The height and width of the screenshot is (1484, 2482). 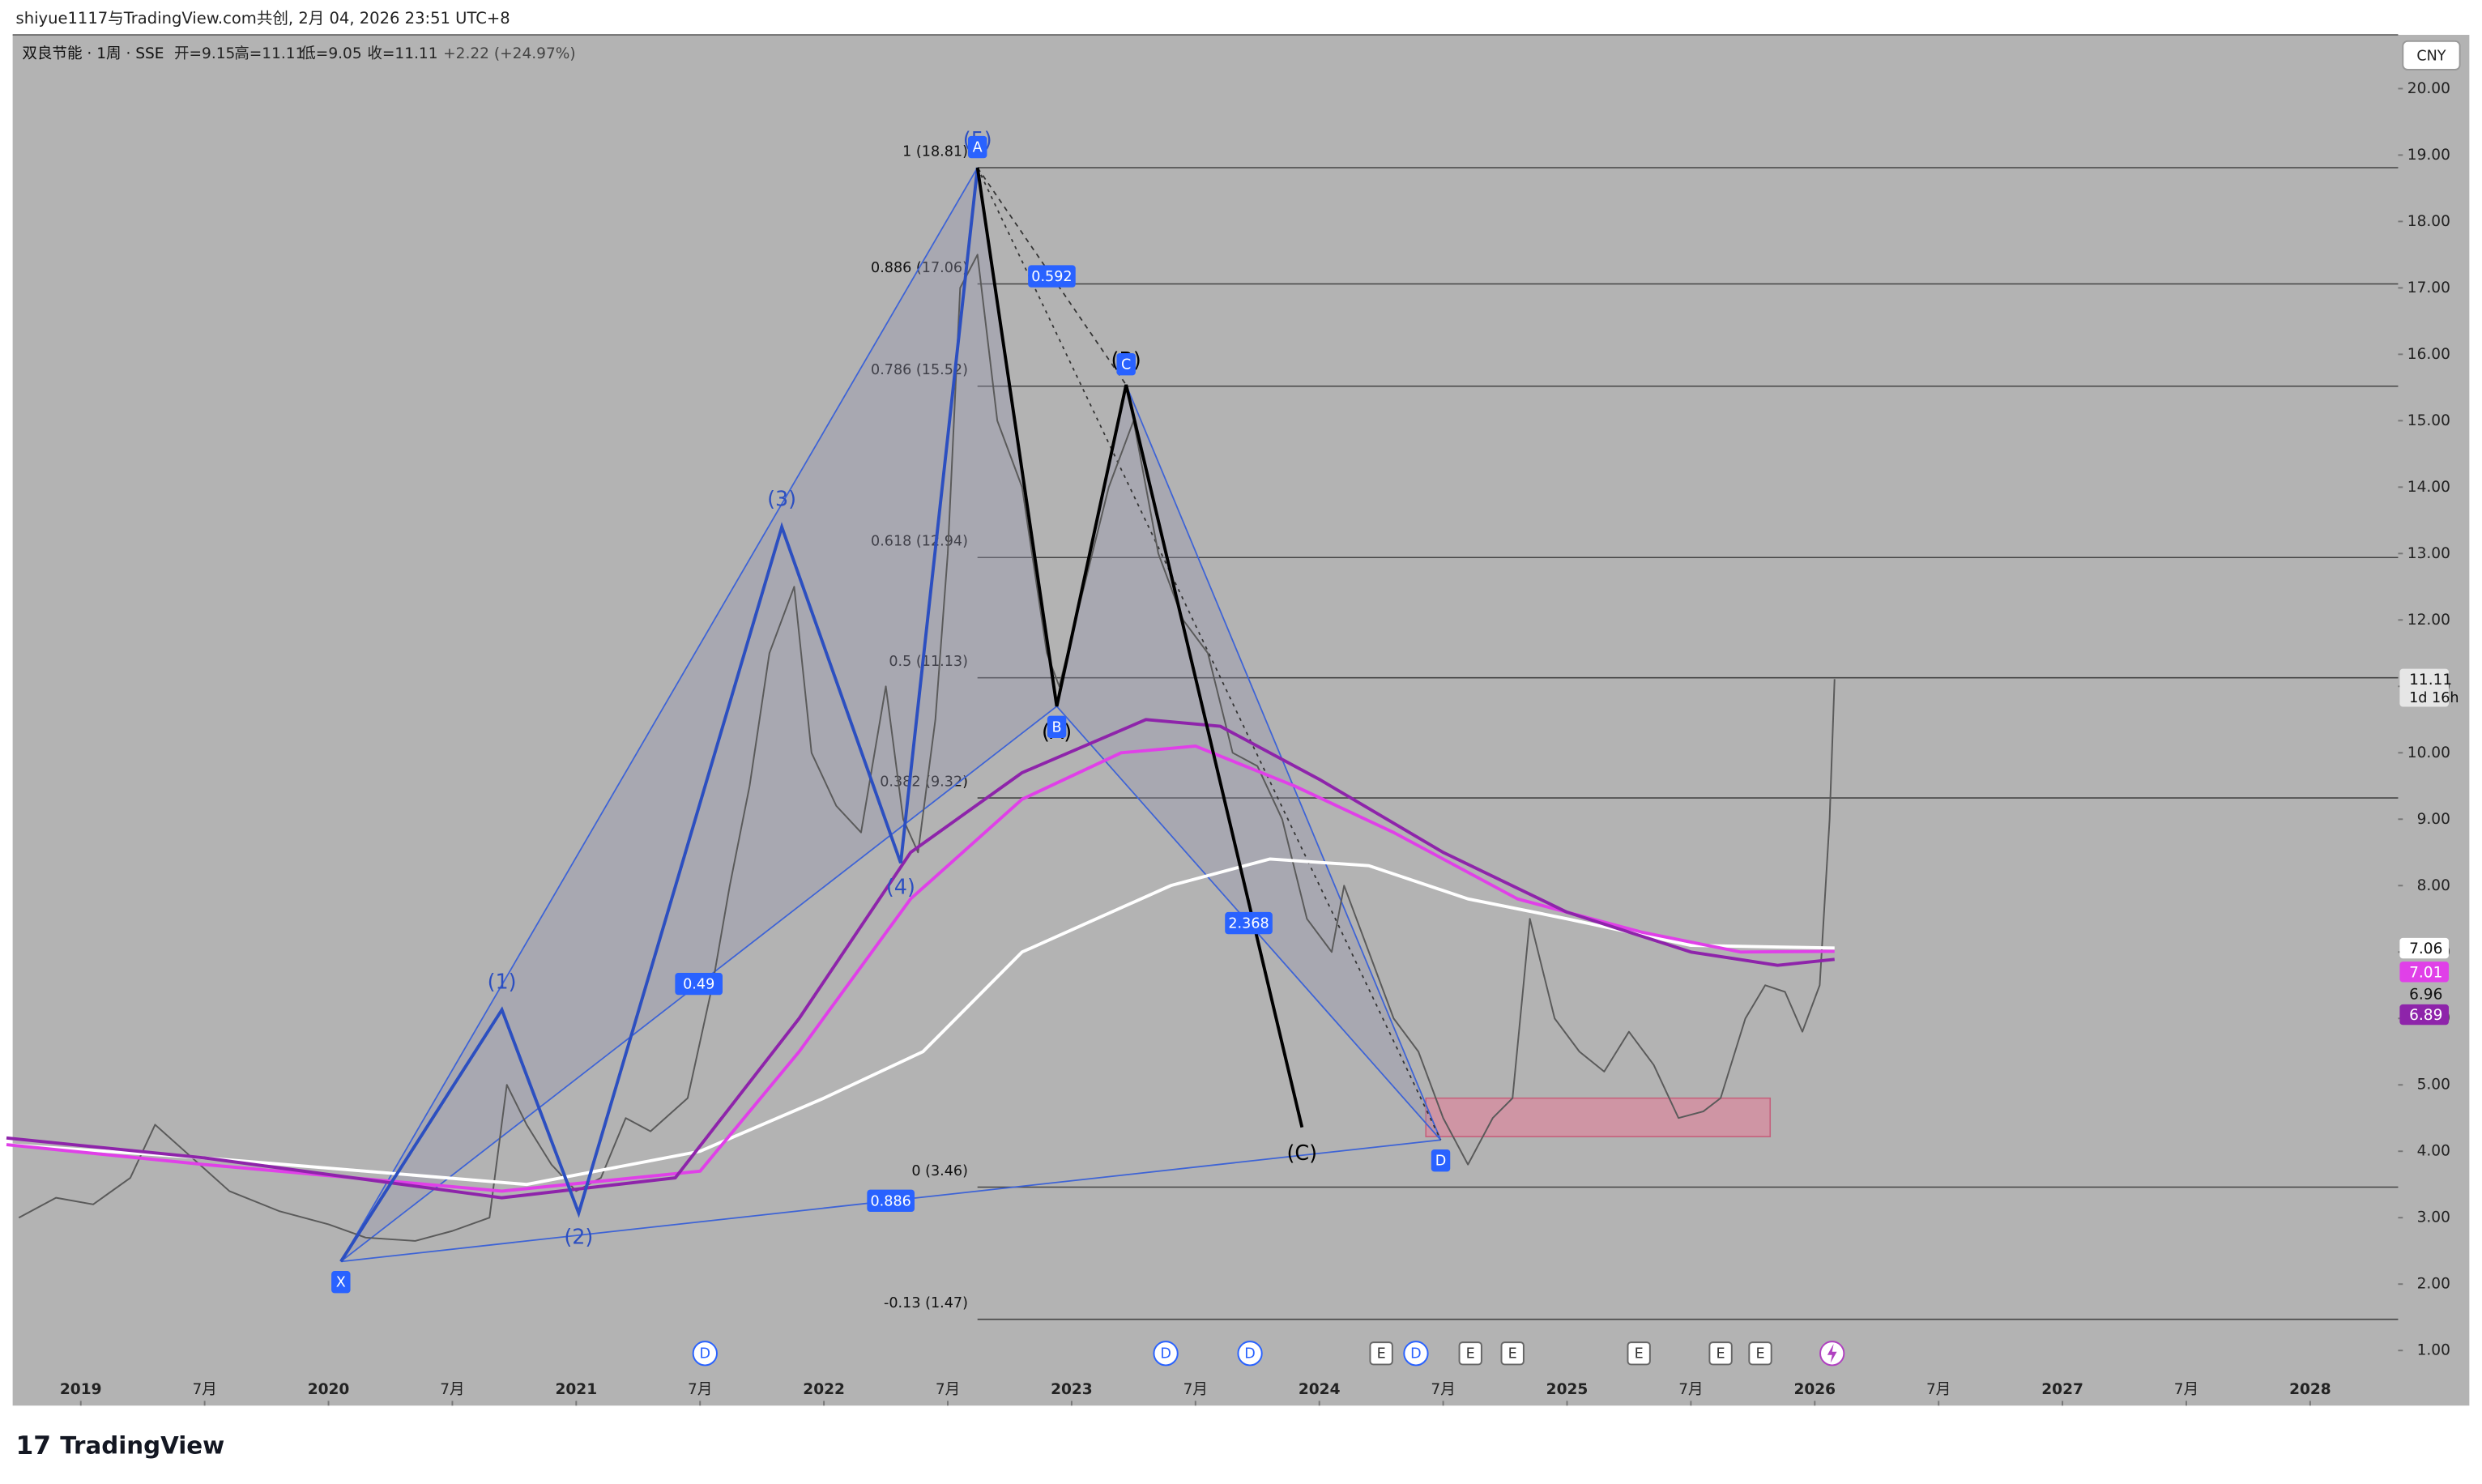 I want to click on x-tick-label: 2022, so click(x=824, y=1389).